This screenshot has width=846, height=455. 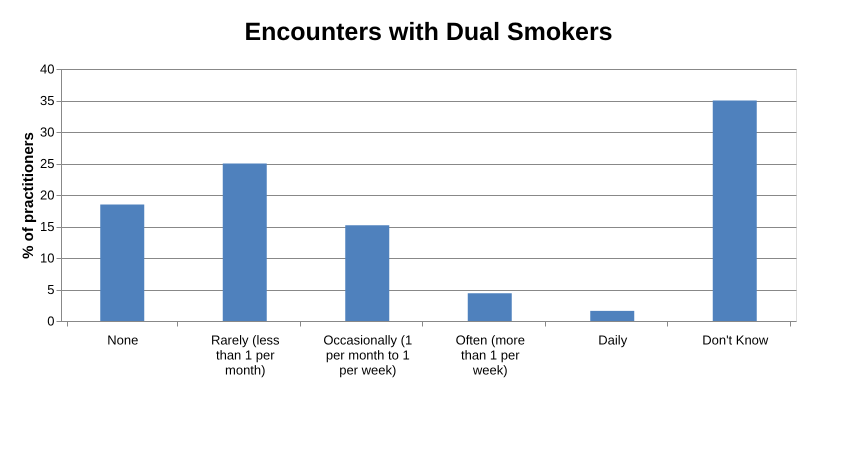 What do you see at coordinates (47, 100) in the screenshot?
I see `y-tick-label: 35` at bounding box center [47, 100].